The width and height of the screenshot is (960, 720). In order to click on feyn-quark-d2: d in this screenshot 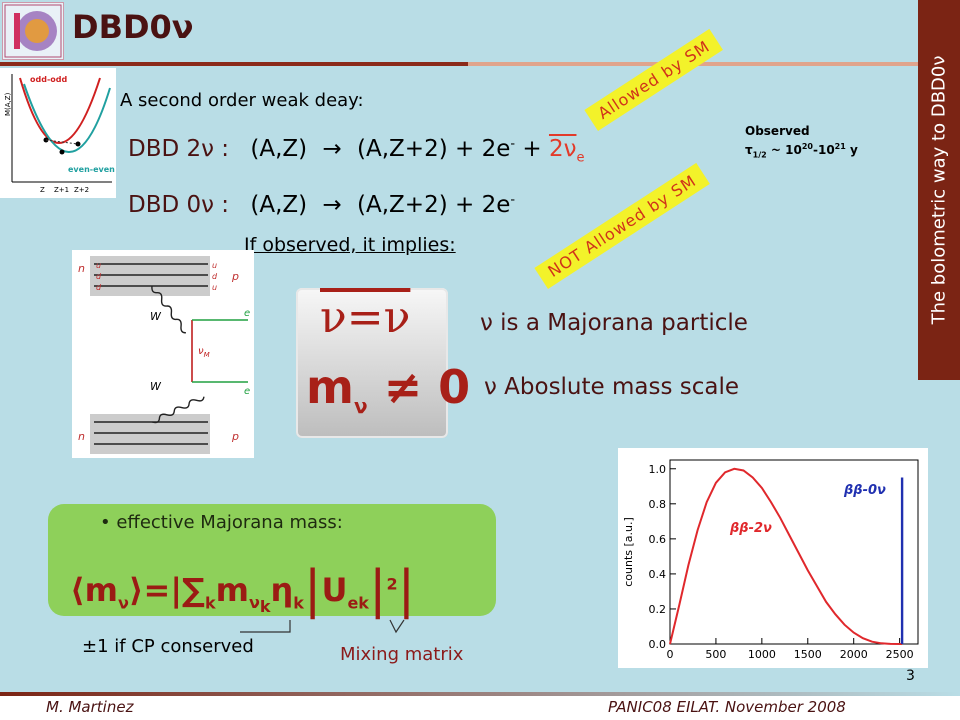, I will do `click(99, 287)`.